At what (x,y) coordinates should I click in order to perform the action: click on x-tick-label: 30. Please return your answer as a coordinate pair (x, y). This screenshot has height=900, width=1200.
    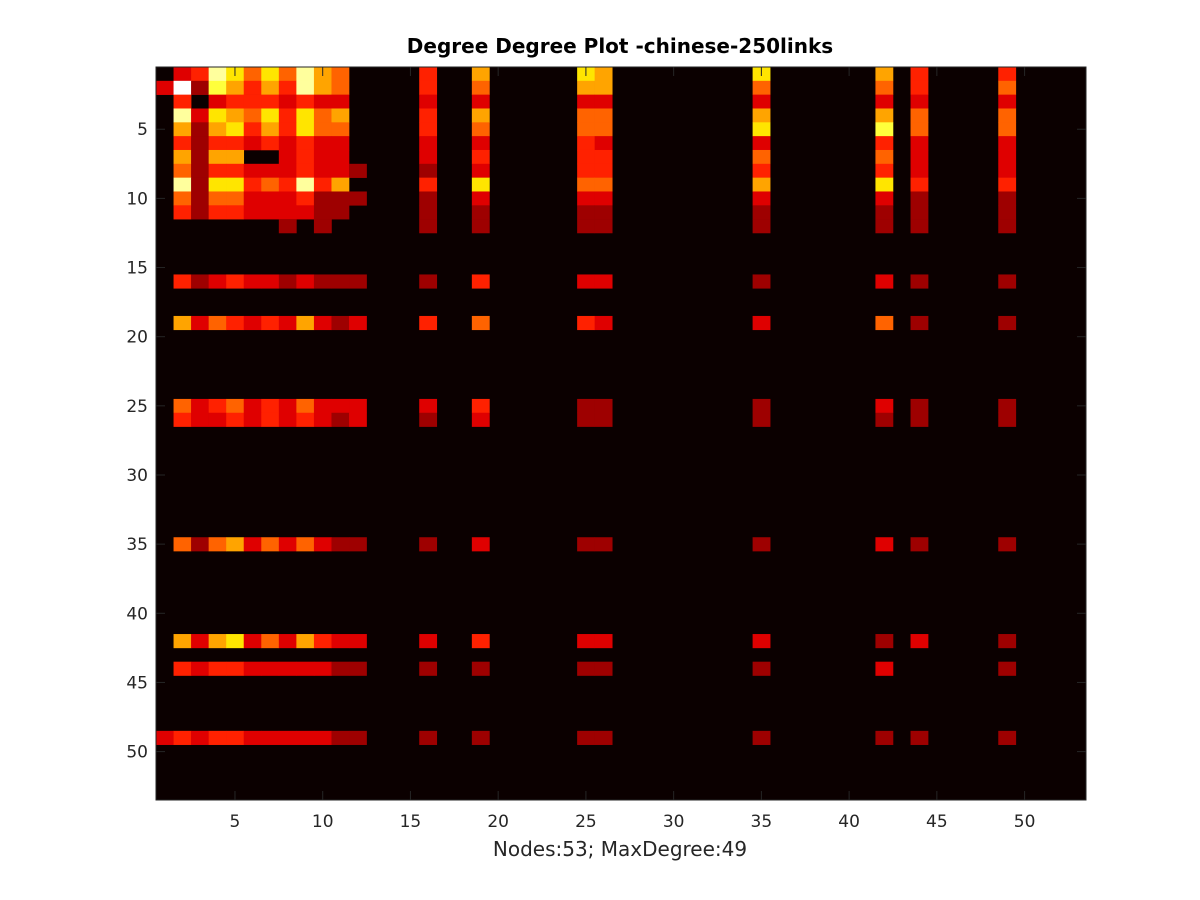
    Looking at the image, I should click on (674, 822).